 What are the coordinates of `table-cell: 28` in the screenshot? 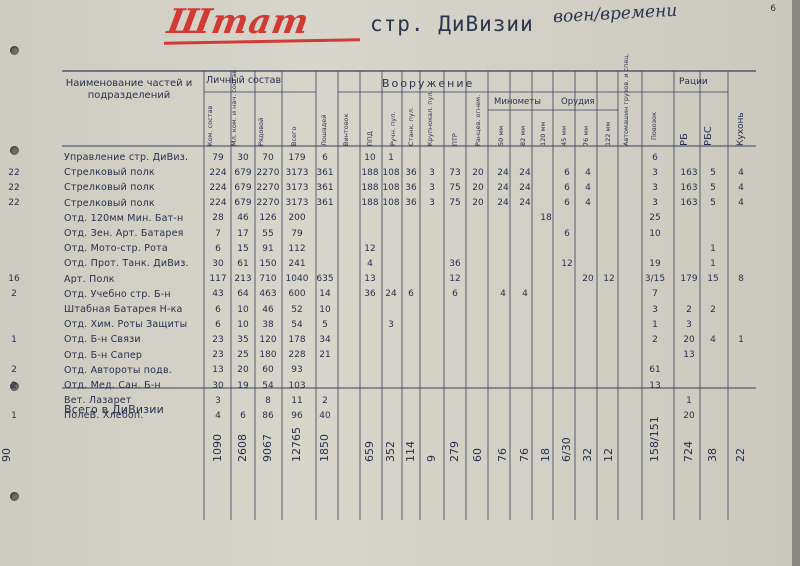 It's located at (218, 218).